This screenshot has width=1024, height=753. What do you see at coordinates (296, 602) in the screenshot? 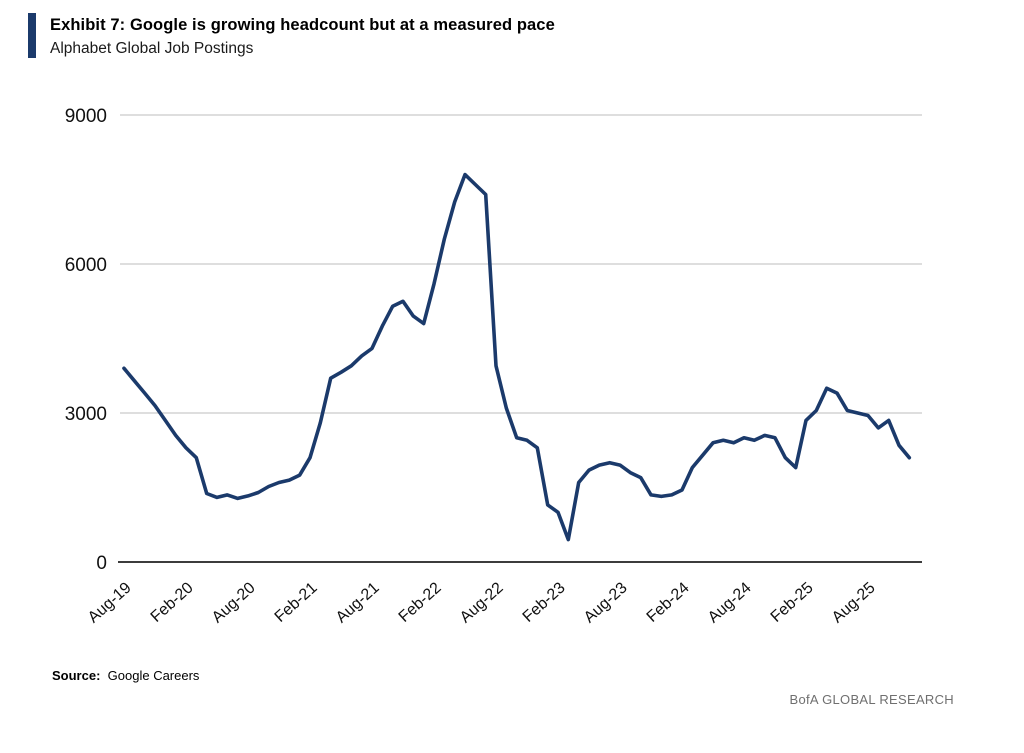
I see `x-tick-label: Feb-21` at bounding box center [296, 602].